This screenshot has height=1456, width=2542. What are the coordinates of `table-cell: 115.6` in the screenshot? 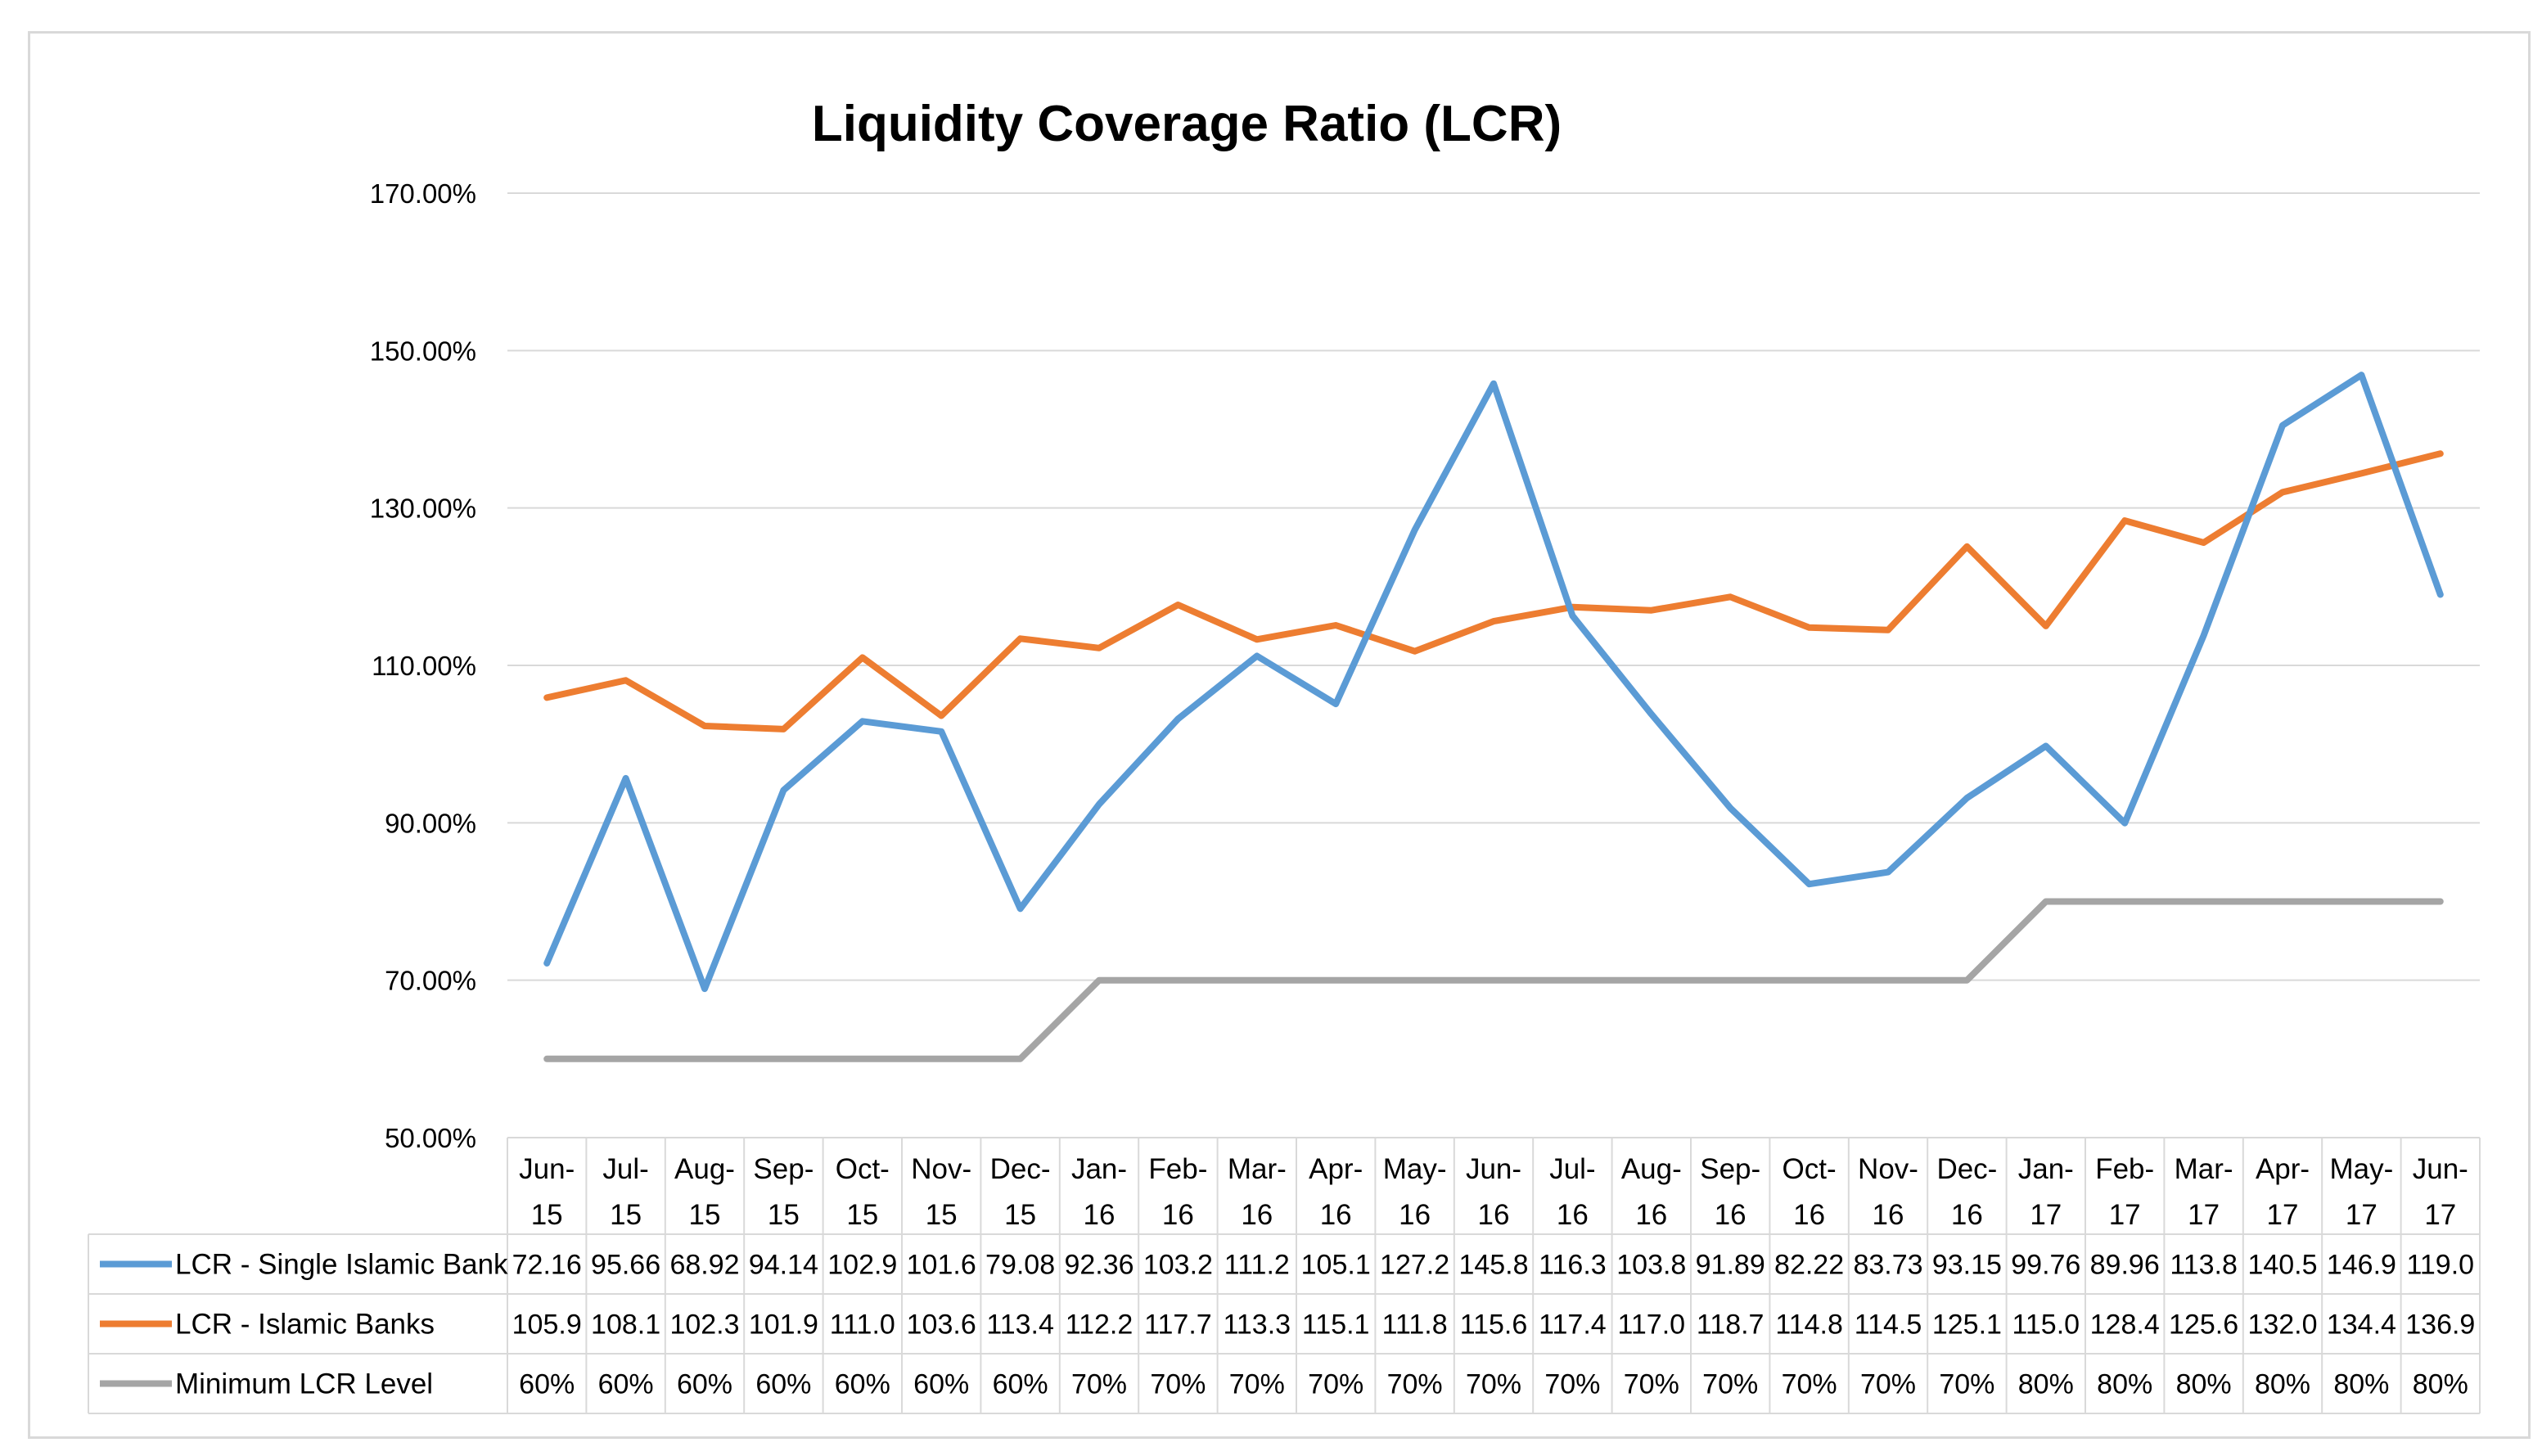 It's located at (1494, 1325).